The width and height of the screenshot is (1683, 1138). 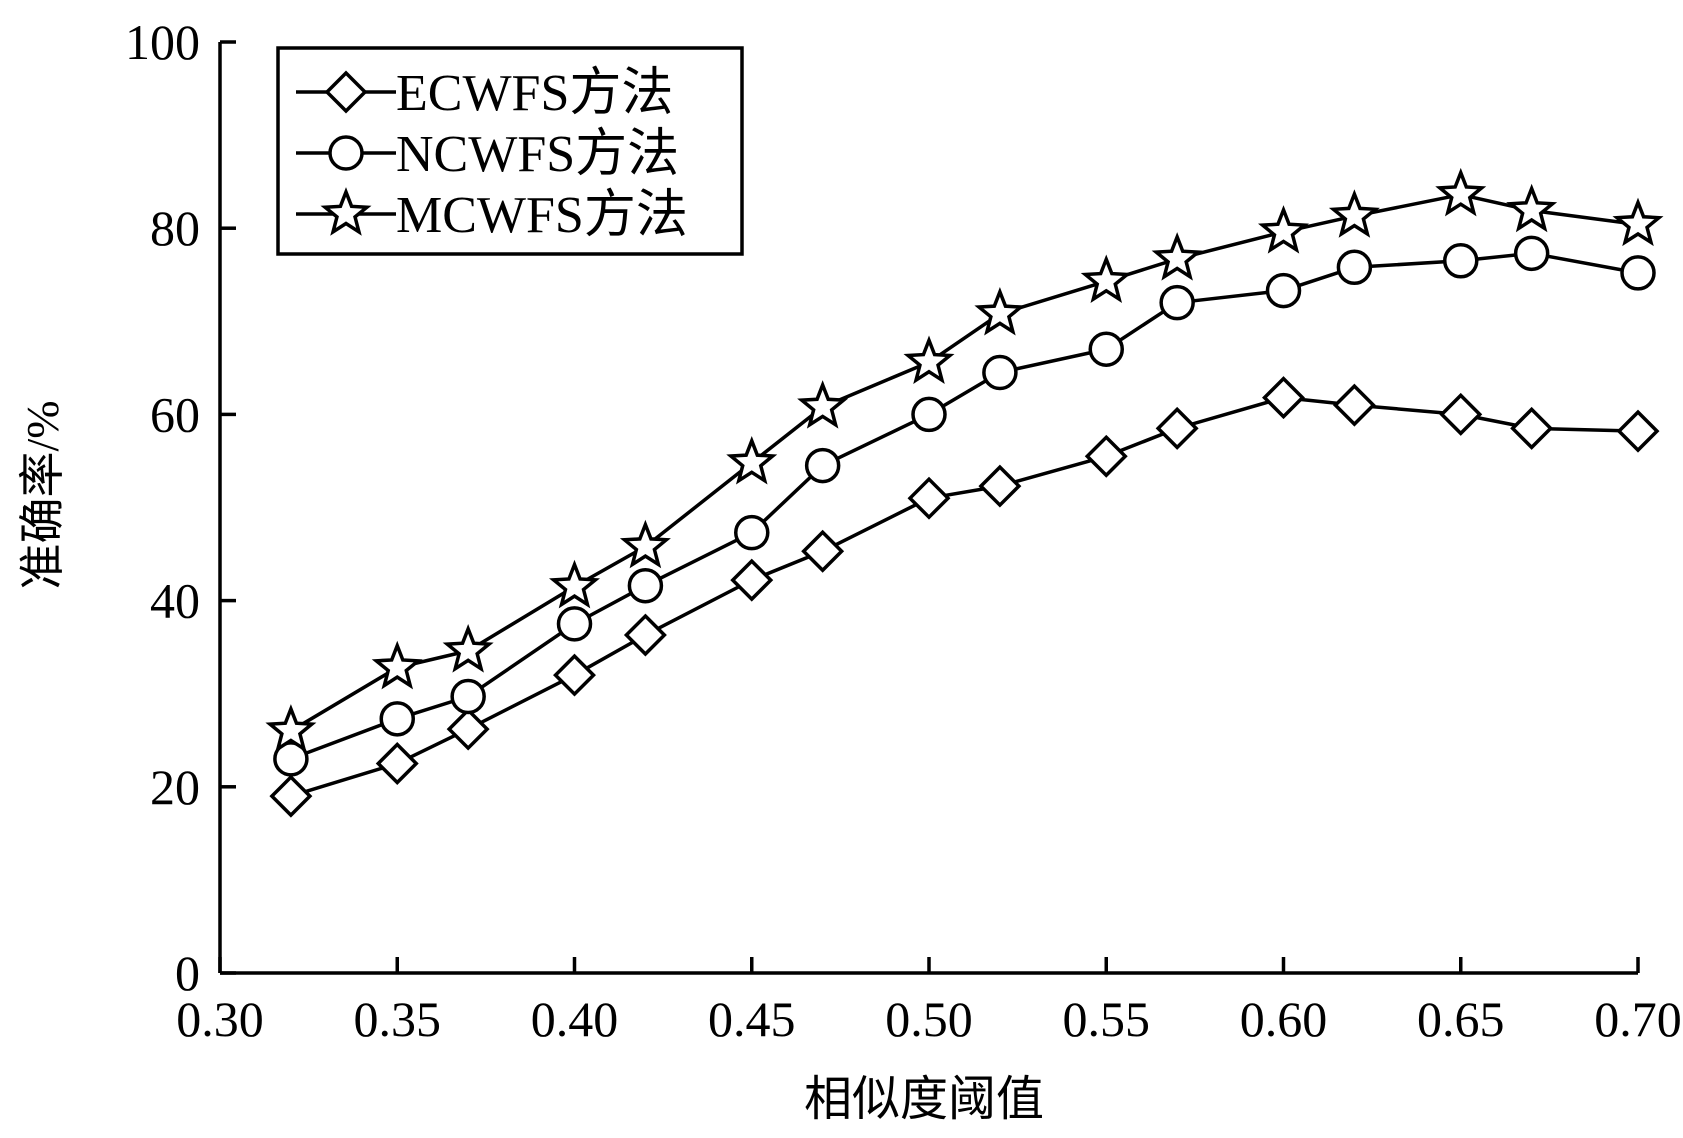 I want to click on x-axis-title: 相似度阈值, so click(x=924, y=1099).